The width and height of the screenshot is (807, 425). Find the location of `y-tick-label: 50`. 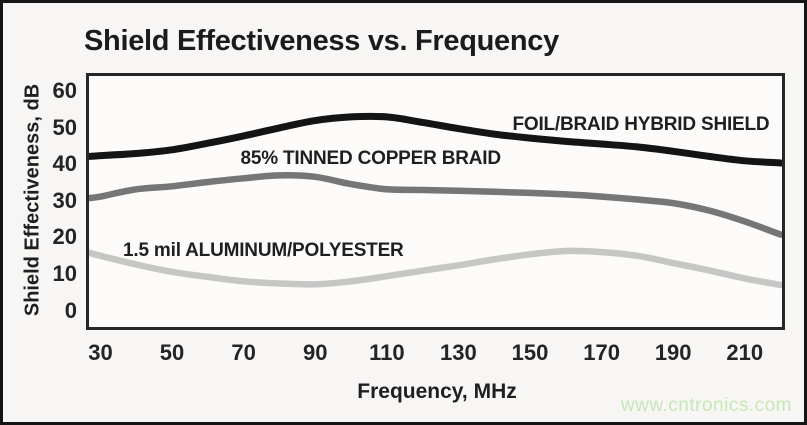

y-tick-label: 50 is located at coordinates (64, 127).